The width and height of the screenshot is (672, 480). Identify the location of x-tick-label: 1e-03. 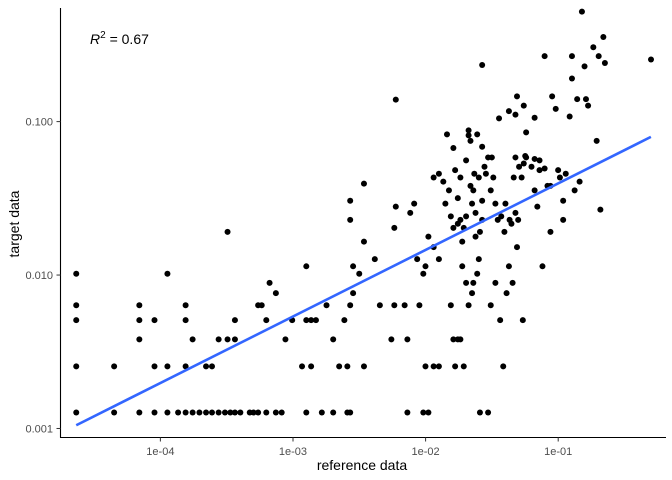
(293, 452).